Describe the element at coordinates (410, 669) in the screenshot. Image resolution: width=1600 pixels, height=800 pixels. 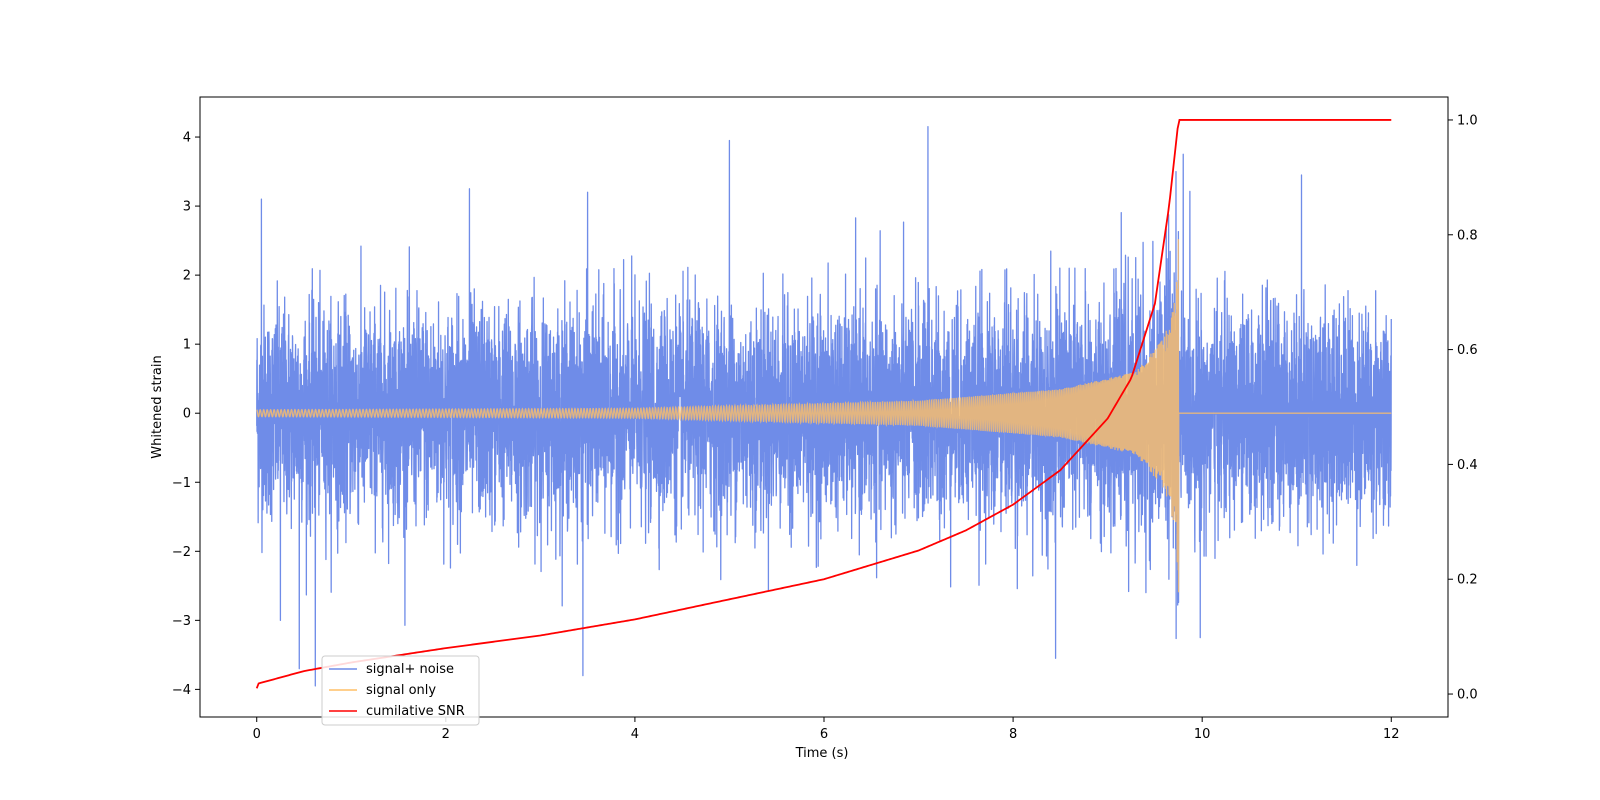
I see `legend-label-signal-plus-noise: signal+ noise` at that location.